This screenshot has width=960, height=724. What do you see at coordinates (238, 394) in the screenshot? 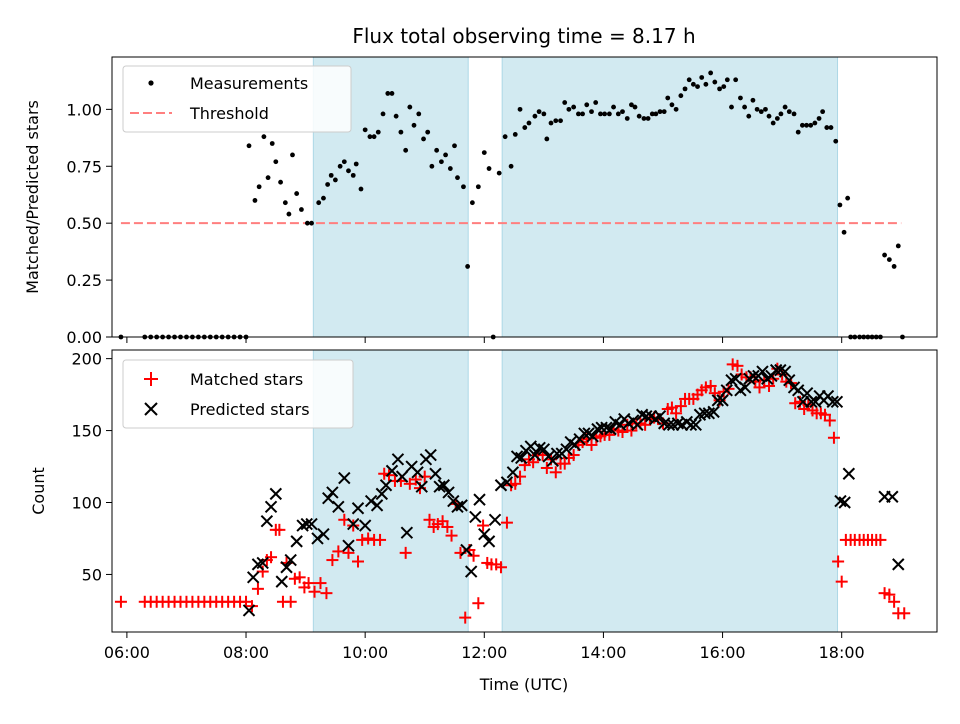
I see `bottom-legend: Matched stars Predicted stars` at bounding box center [238, 394].